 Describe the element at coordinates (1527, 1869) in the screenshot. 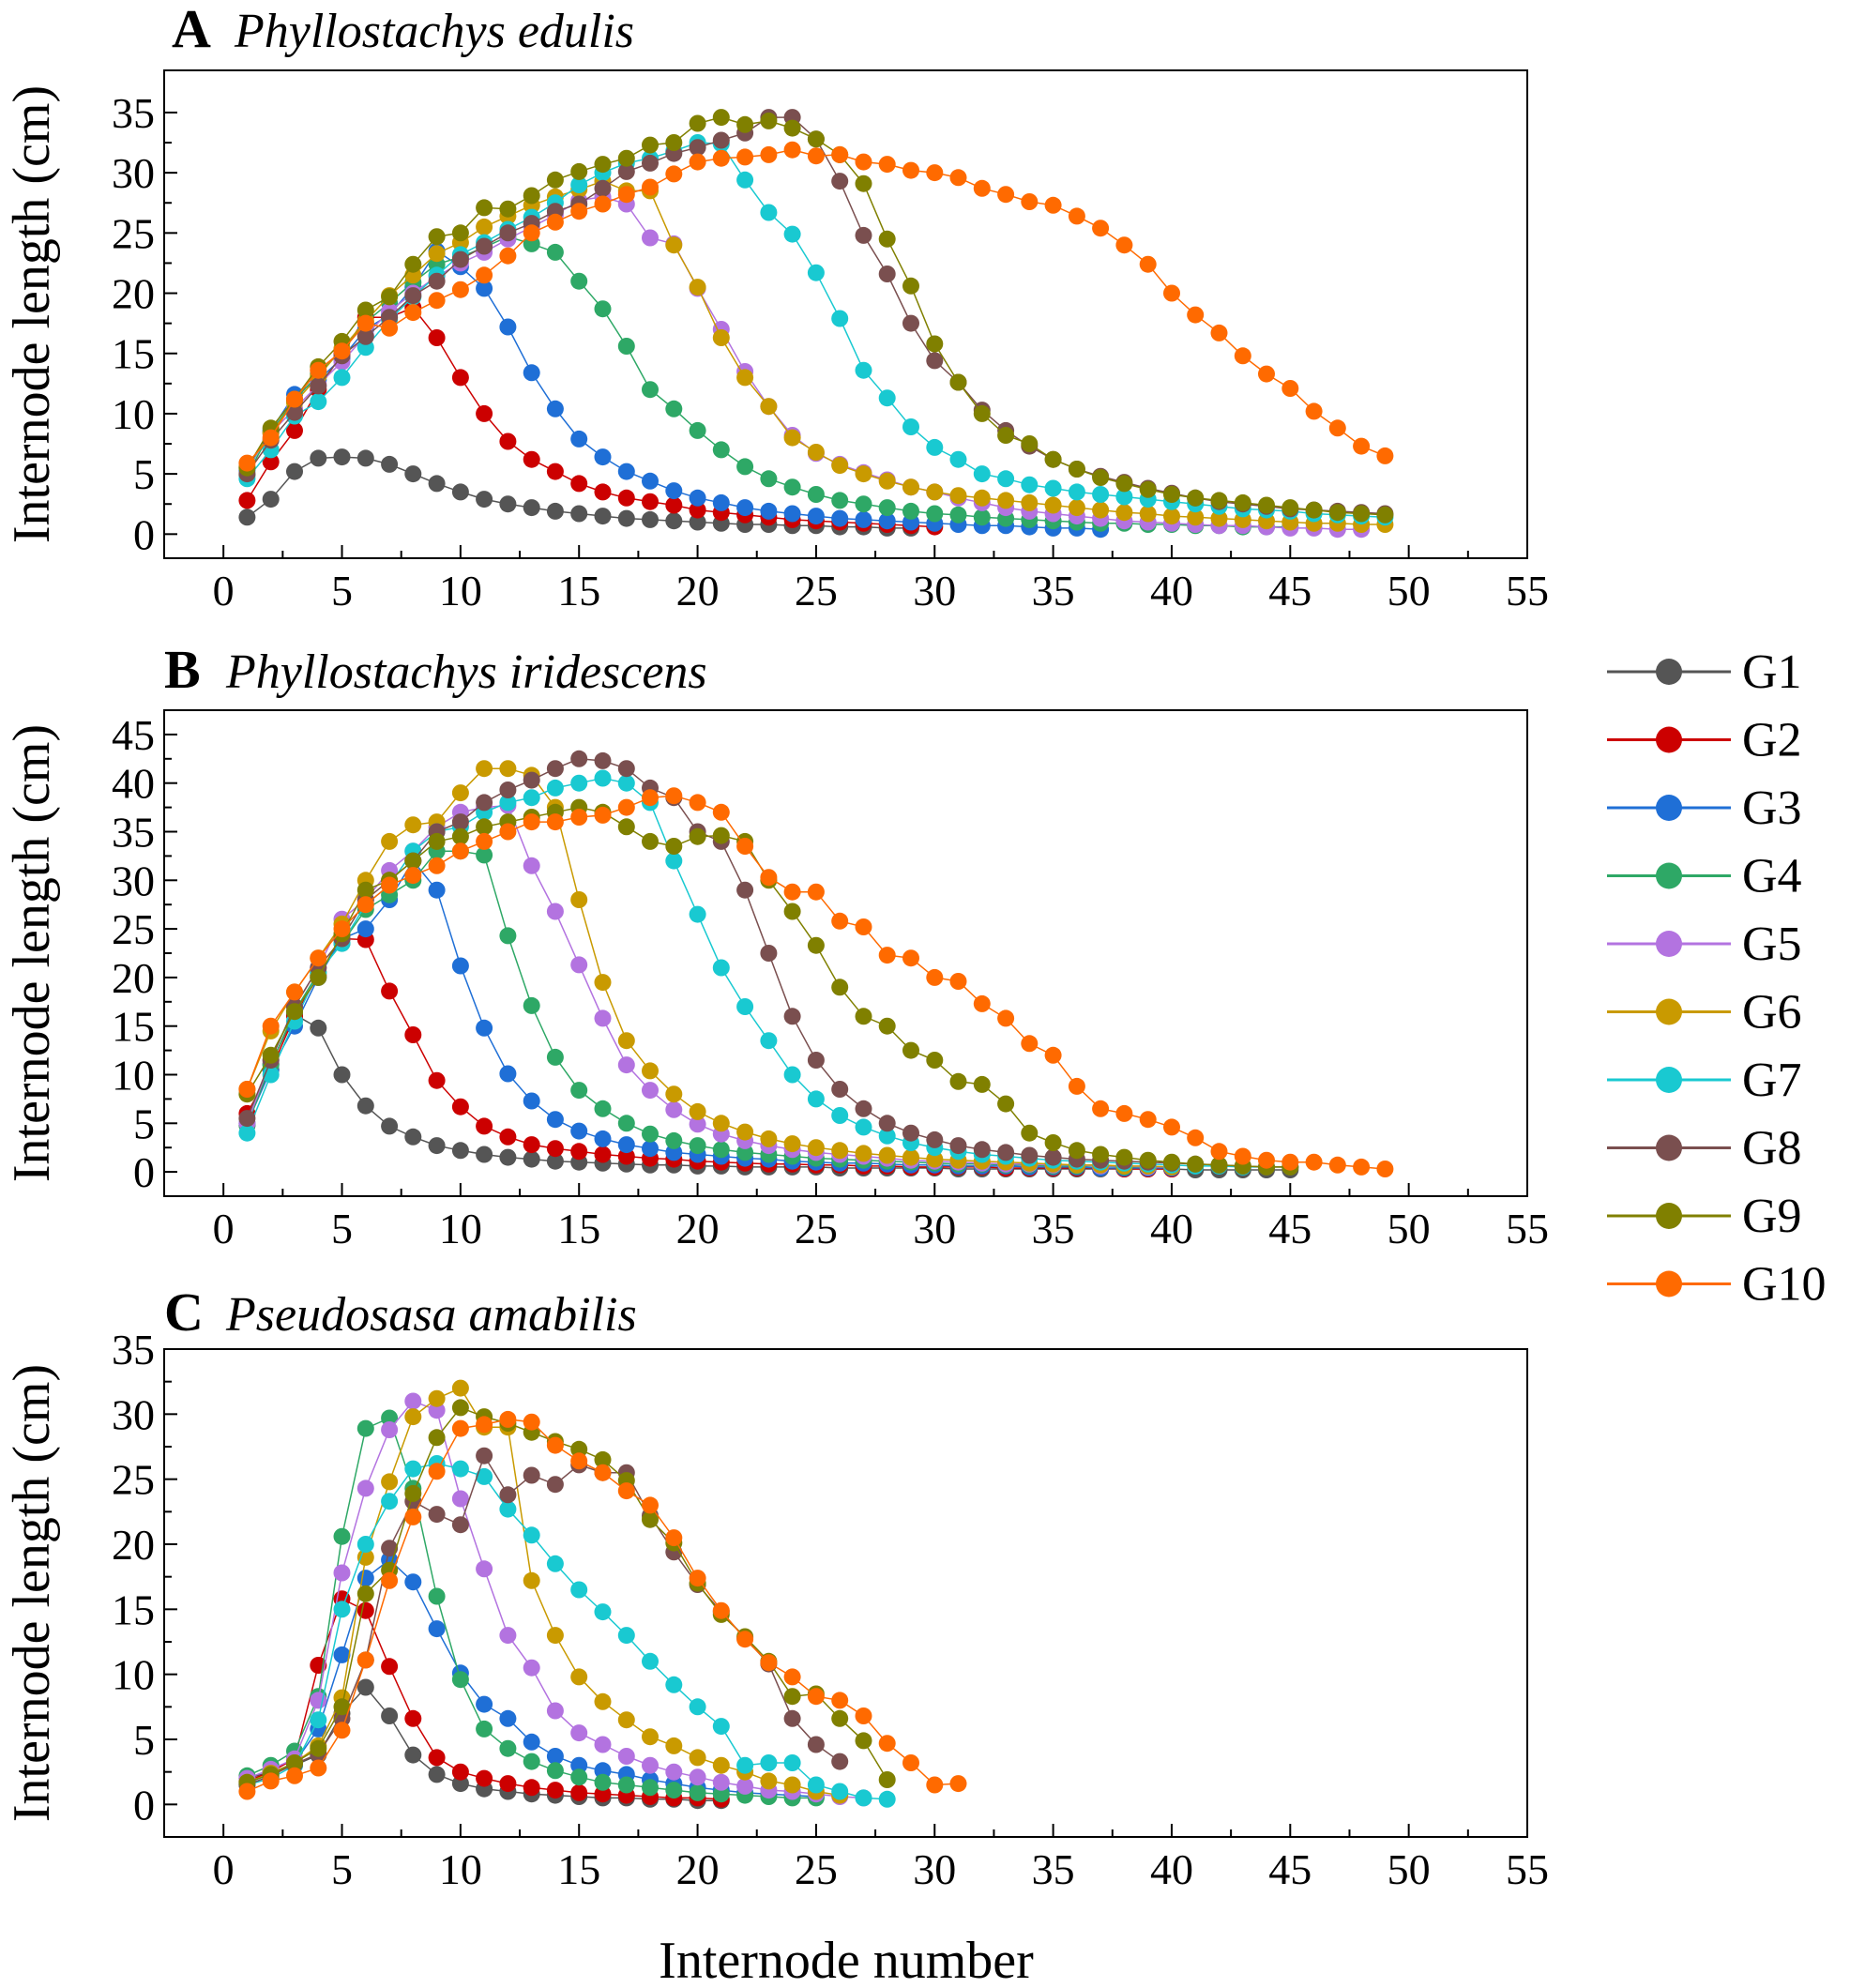

I see `panel-c-xtick-label: 55` at that location.